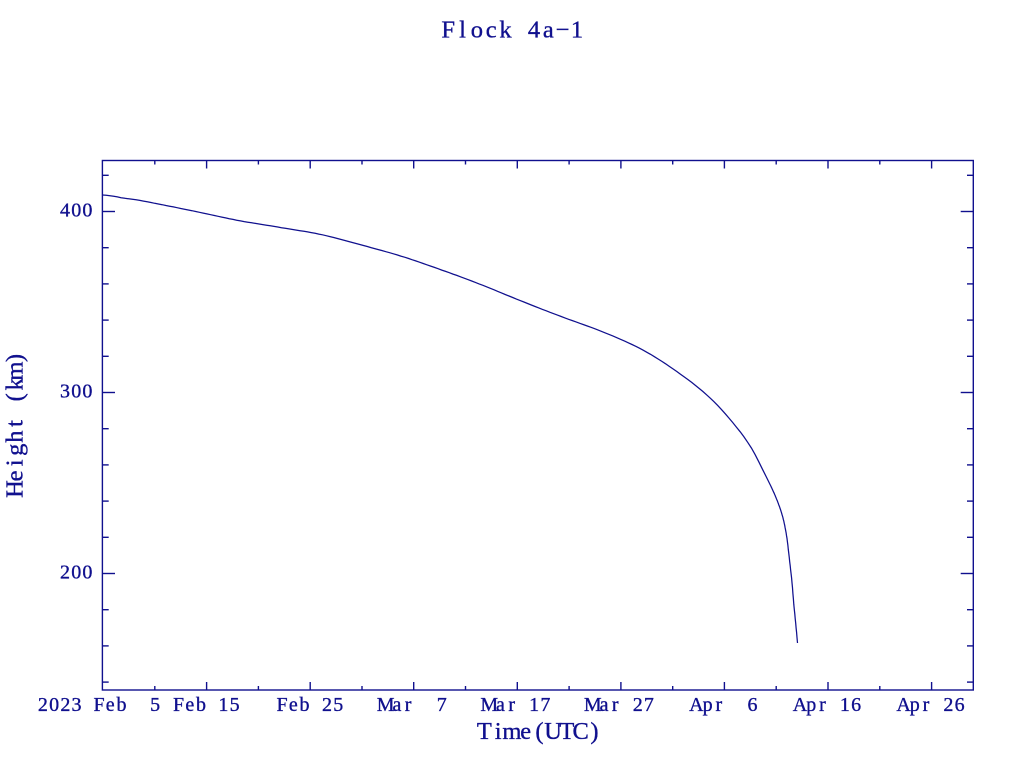  I want to click on svg-text: 400, so click(76, 211).